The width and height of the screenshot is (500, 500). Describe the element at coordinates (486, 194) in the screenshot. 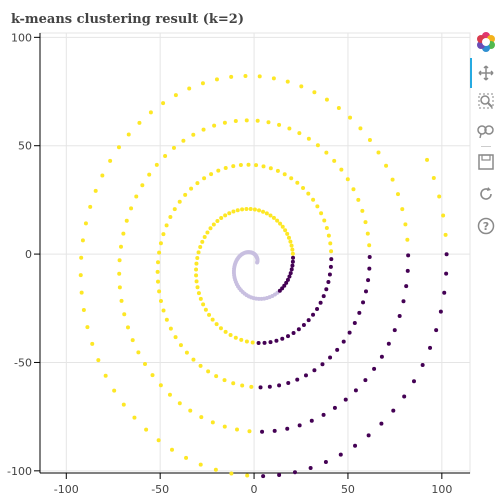

I see `reset-icon` at that location.